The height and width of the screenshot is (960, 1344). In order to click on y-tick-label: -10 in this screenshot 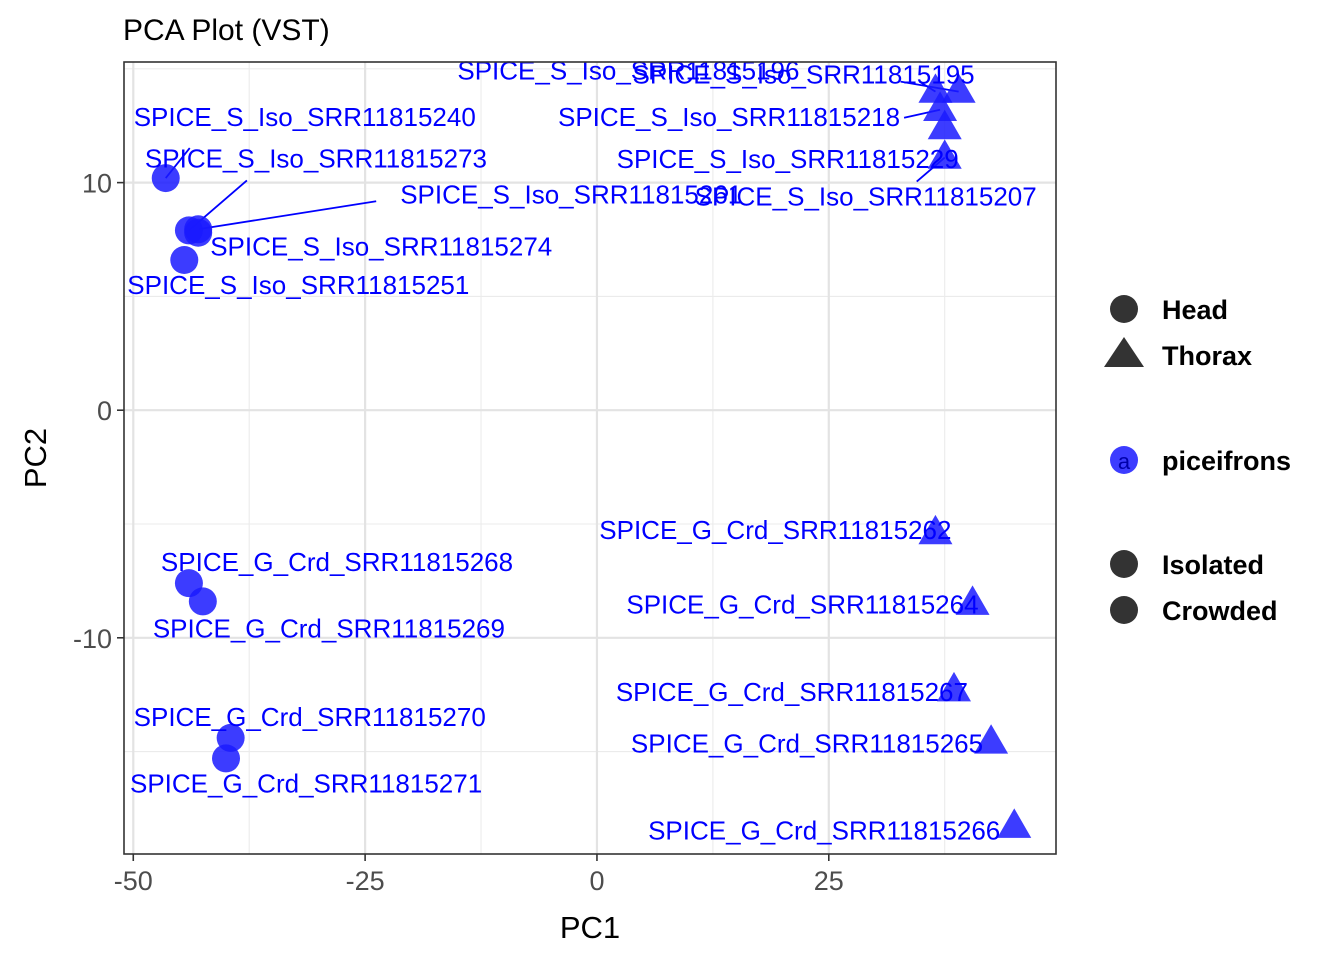, I will do `click(92, 639)`.